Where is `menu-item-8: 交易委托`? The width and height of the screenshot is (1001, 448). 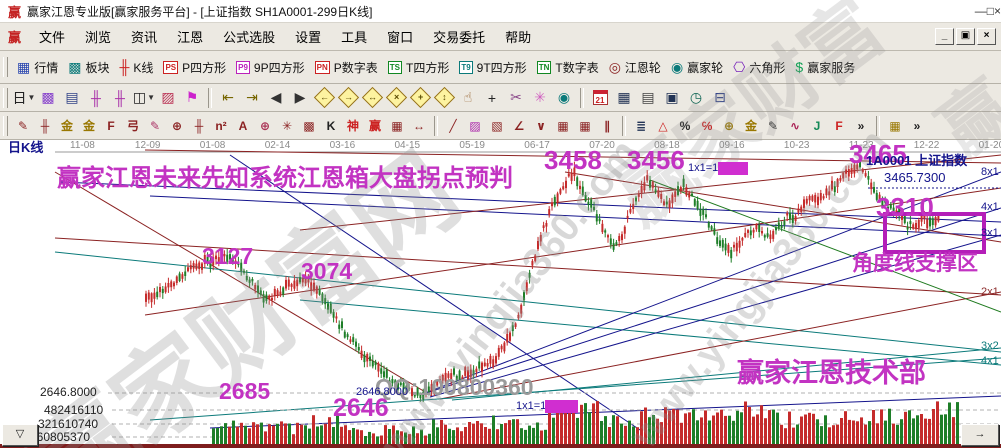
menu-item-8: 交易委托 is located at coordinates (459, 37).